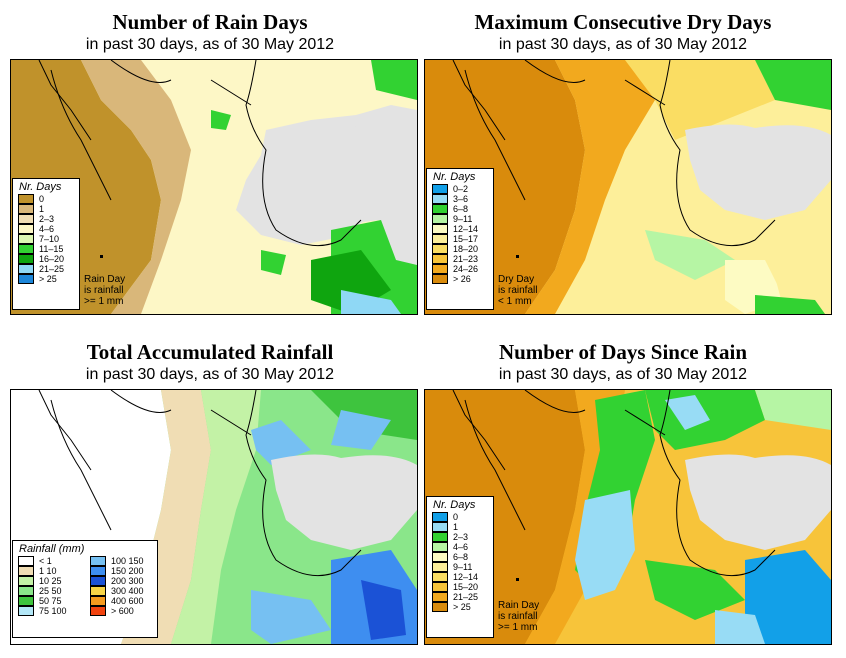 Image resolution: width=846 pixels, height=658 pixels. I want to click on legend-item: 150 200, so click(121, 571).